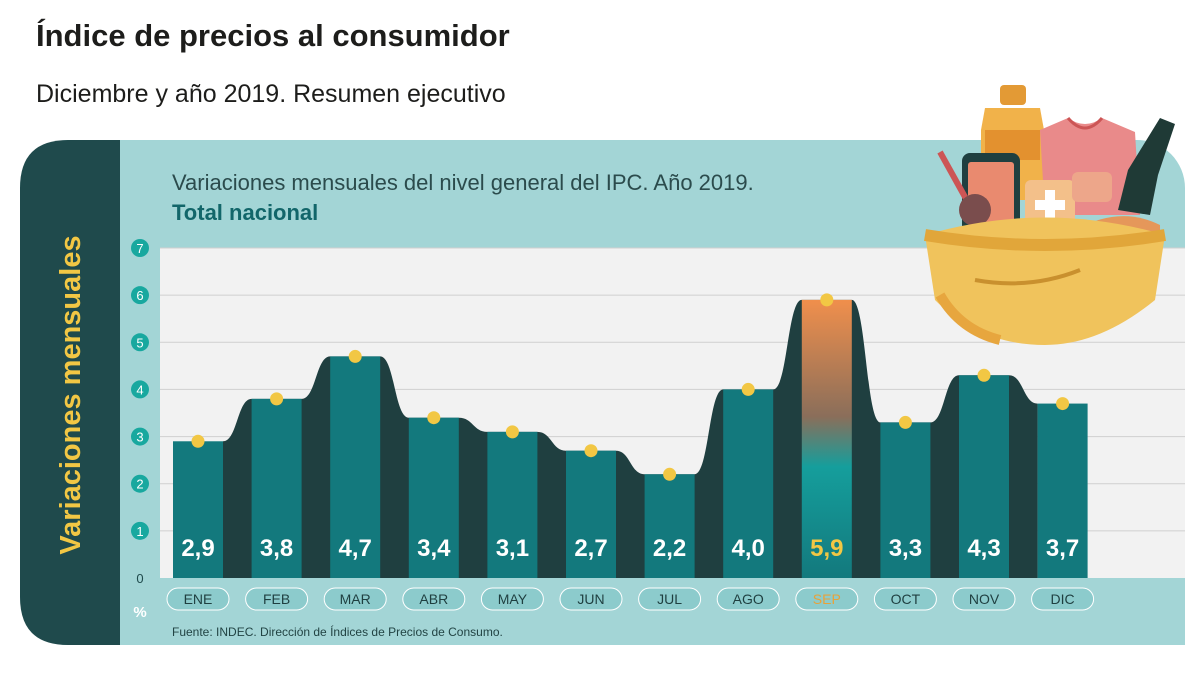  What do you see at coordinates (905, 548) in the screenshot?
I see `data-label: 3,3` at bounding box center [905, 548].